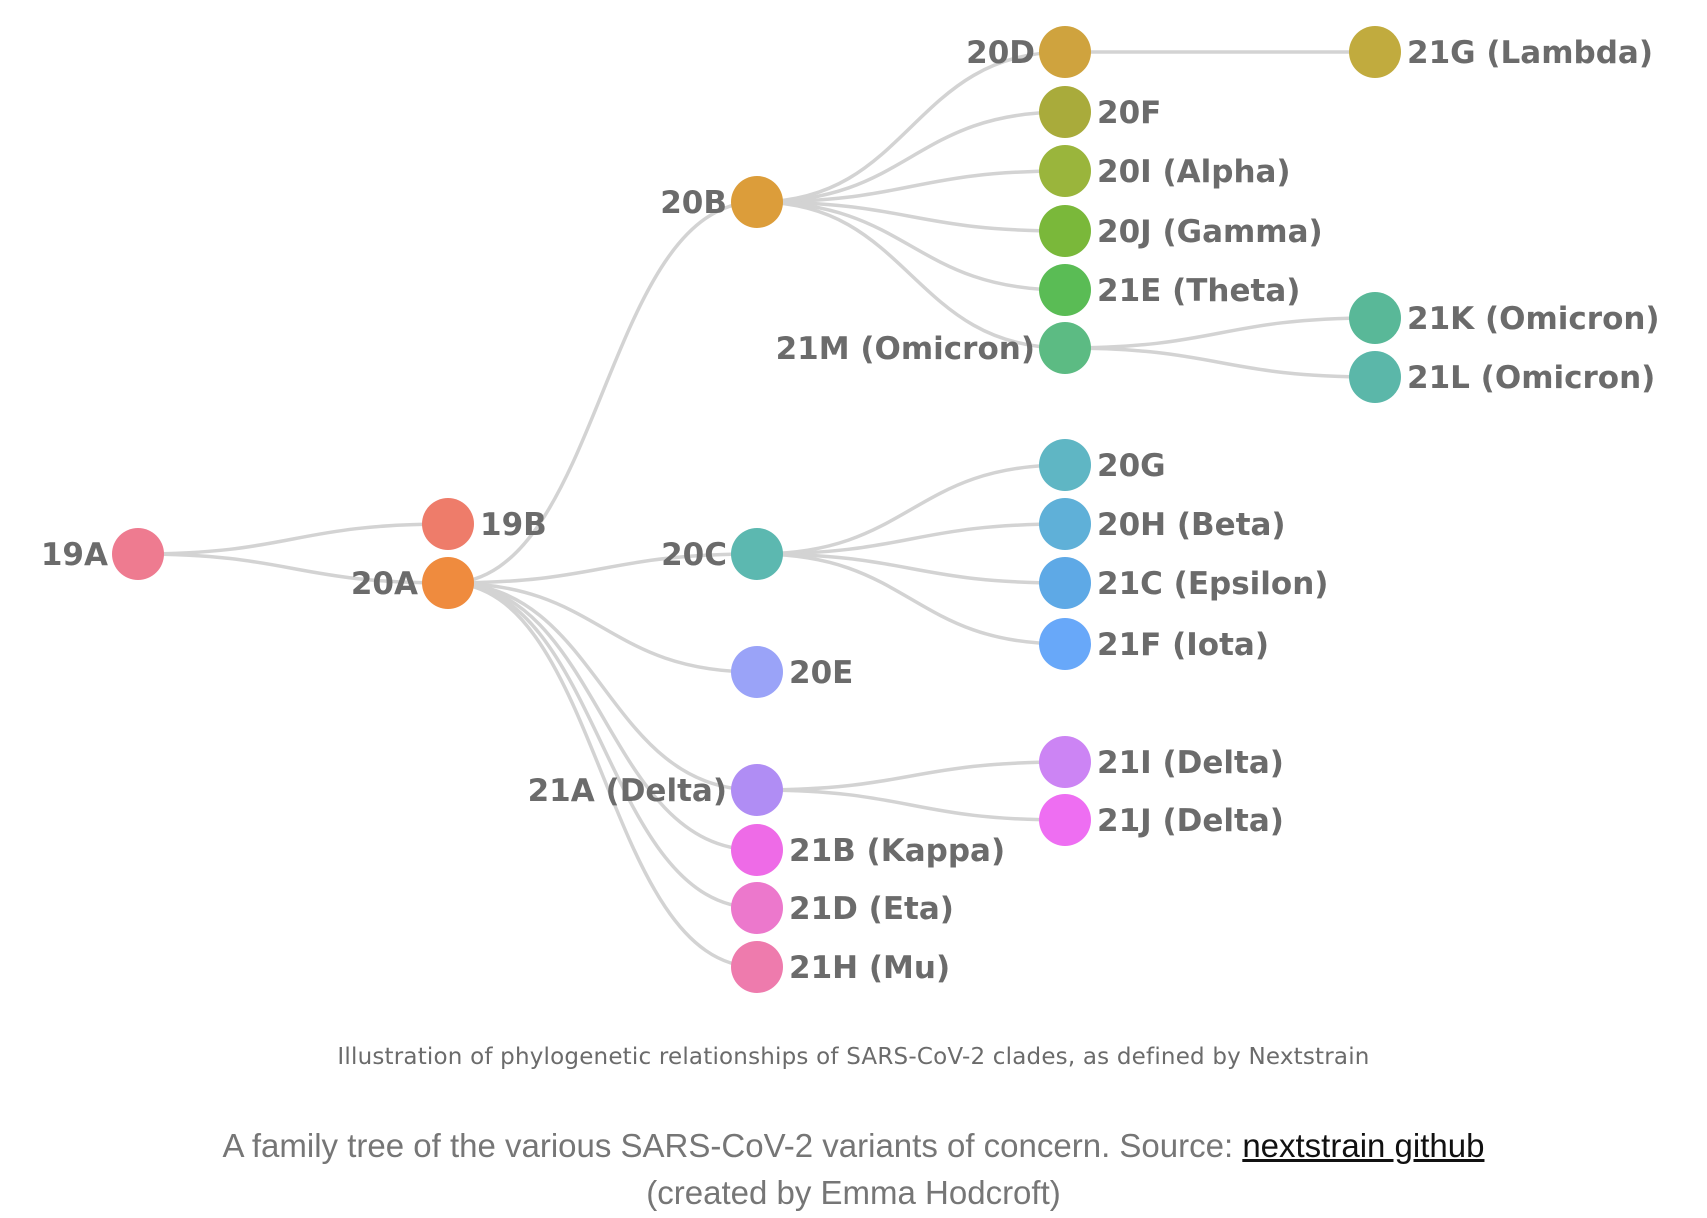  I want to click on node-20E, so click(757, 672).